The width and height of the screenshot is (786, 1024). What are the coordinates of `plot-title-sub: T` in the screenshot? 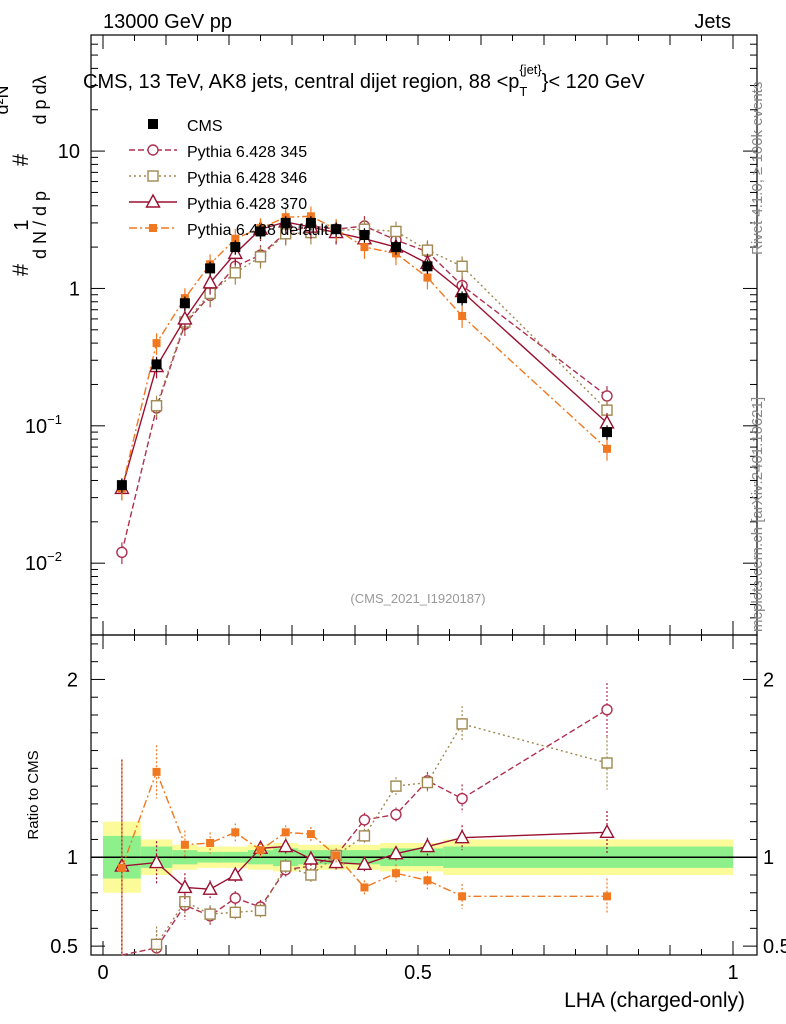 It's located at (523, 91).